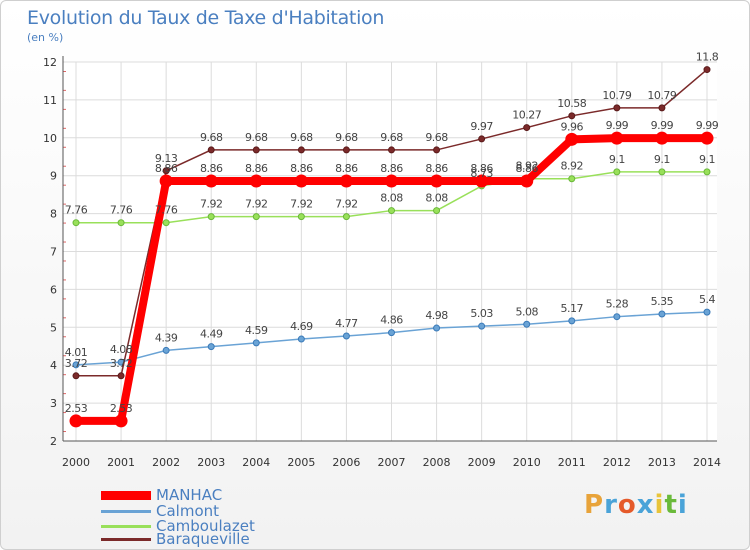 The height and width of the screenshot is (550, 750). I want to click on x-tick-label: 2014, so click(707, 462).